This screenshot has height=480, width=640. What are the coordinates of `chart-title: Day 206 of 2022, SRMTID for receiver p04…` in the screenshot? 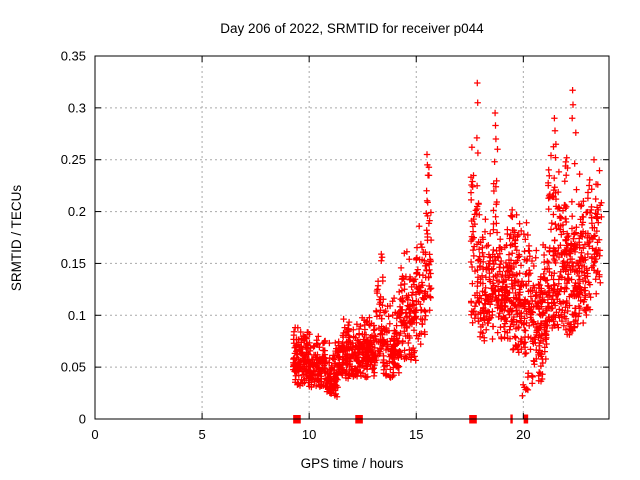 It's located at (352, 28).